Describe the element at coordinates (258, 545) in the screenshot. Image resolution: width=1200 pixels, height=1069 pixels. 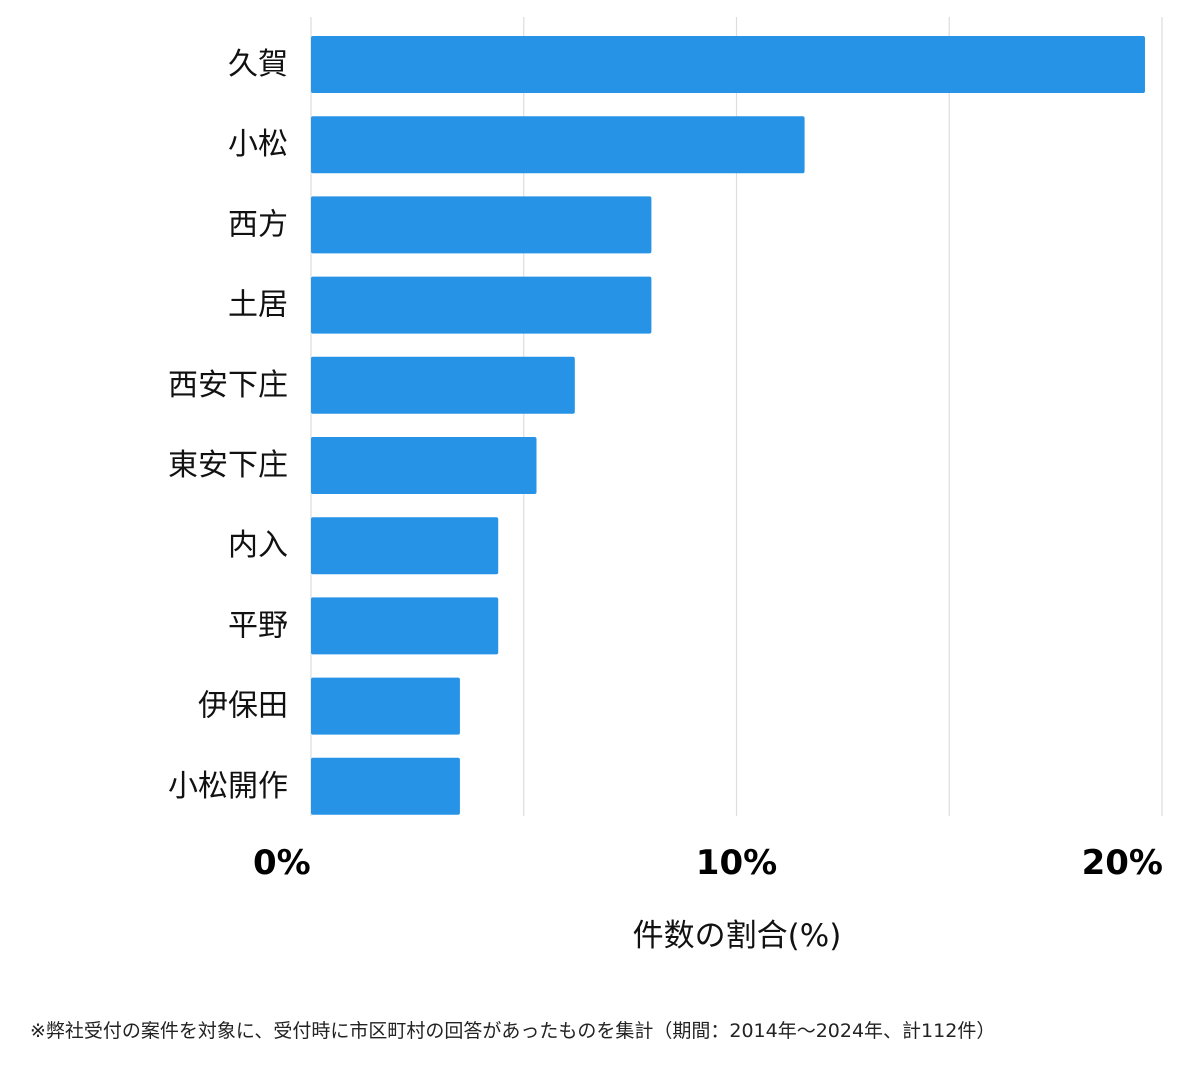
I see `category-label: 内入` at that location.